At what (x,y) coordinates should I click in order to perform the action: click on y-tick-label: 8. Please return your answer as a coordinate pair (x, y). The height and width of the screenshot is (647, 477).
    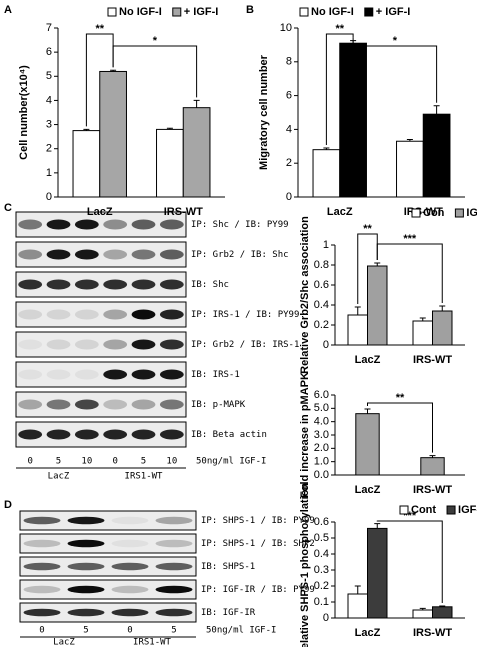
    Looking at the image, I should click on (289, 62).